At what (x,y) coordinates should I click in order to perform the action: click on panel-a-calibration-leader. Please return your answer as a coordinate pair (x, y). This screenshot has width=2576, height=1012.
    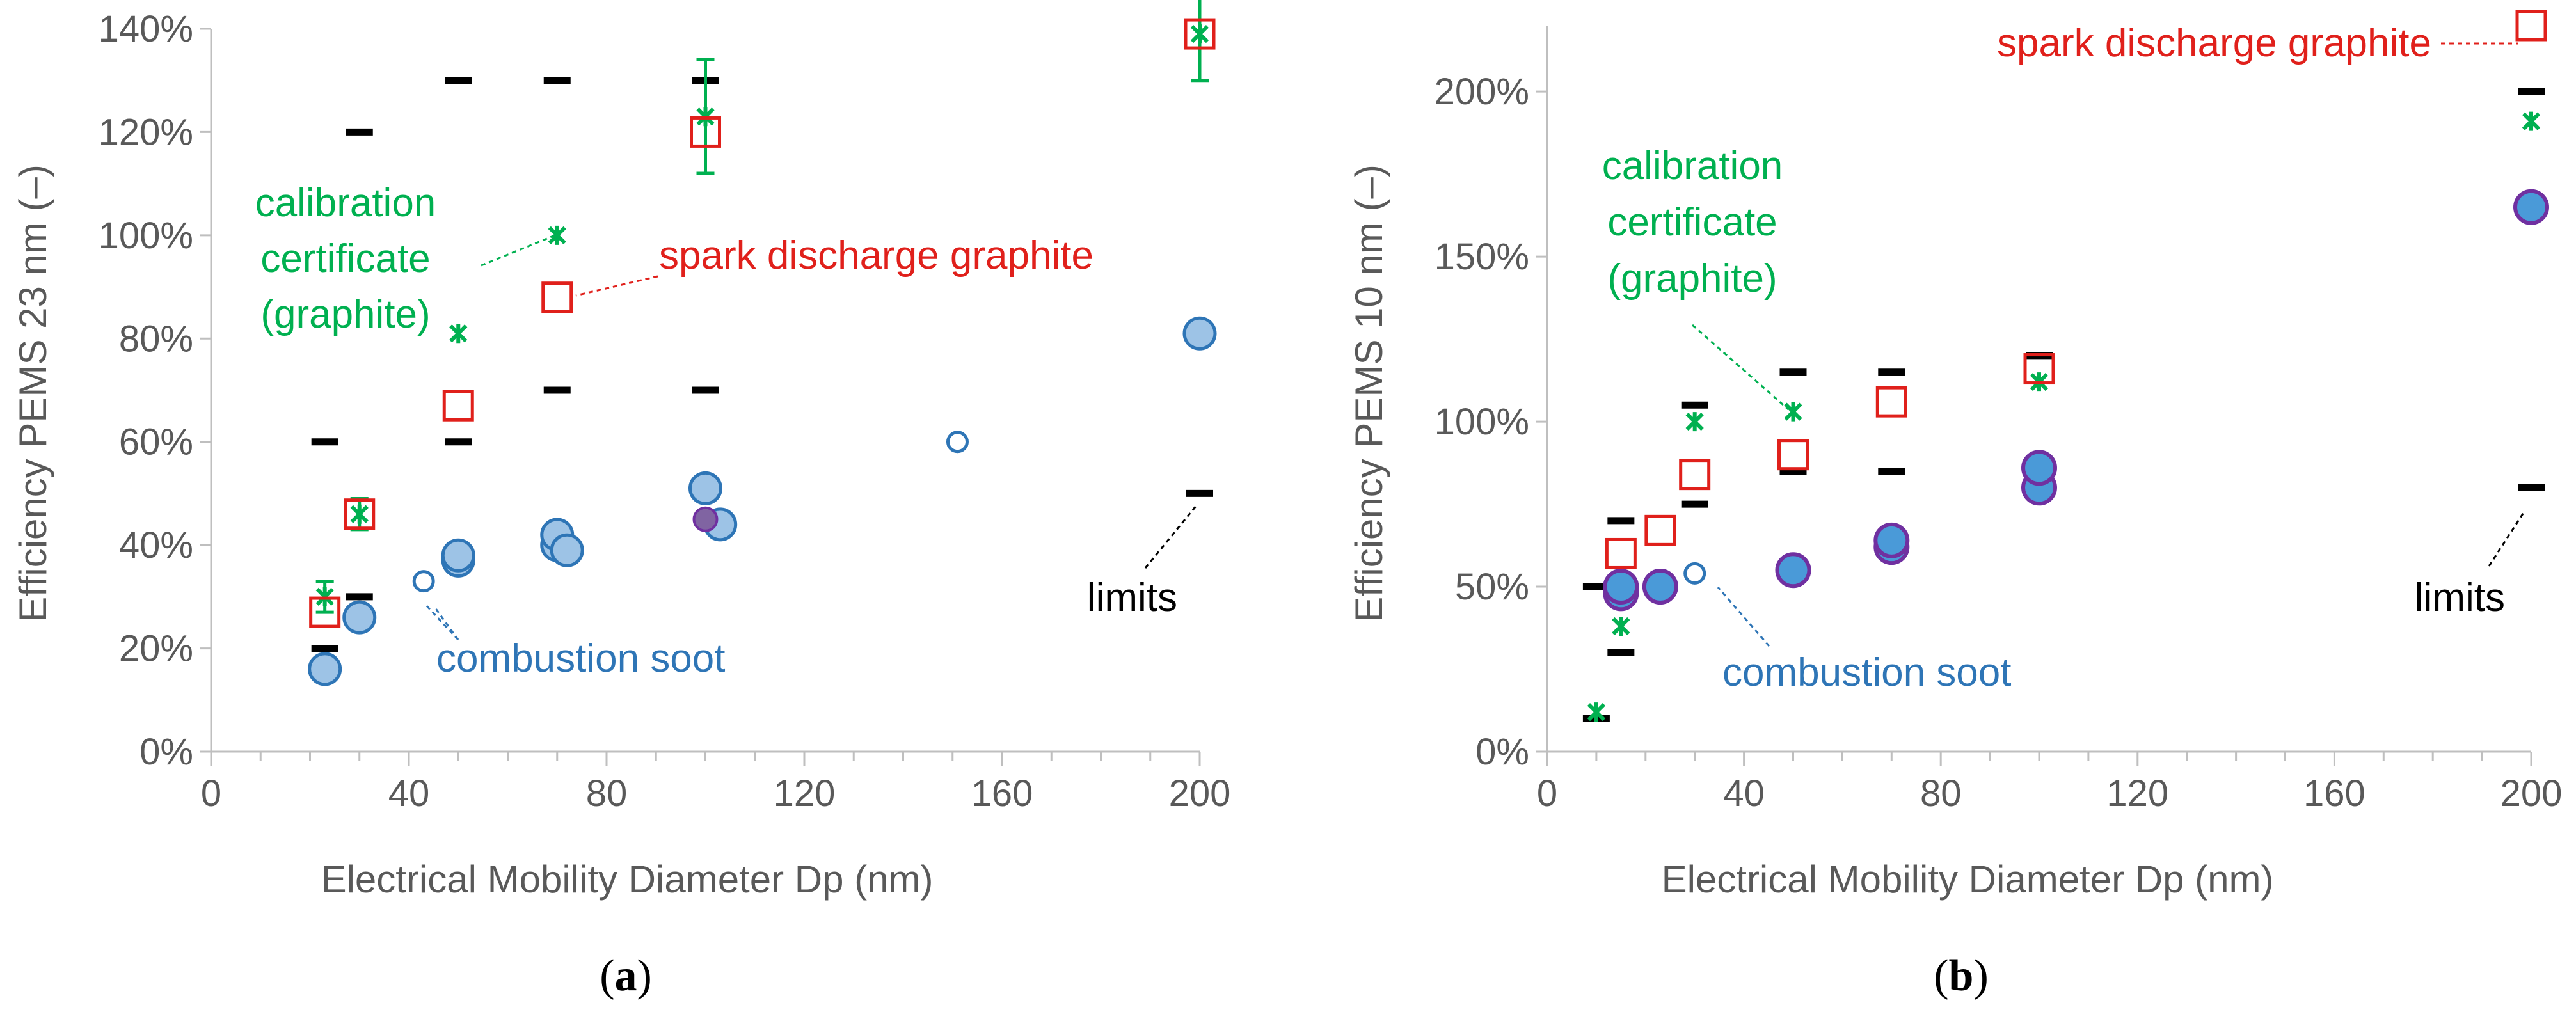
    Looking at the image, I should click on (520, 250).